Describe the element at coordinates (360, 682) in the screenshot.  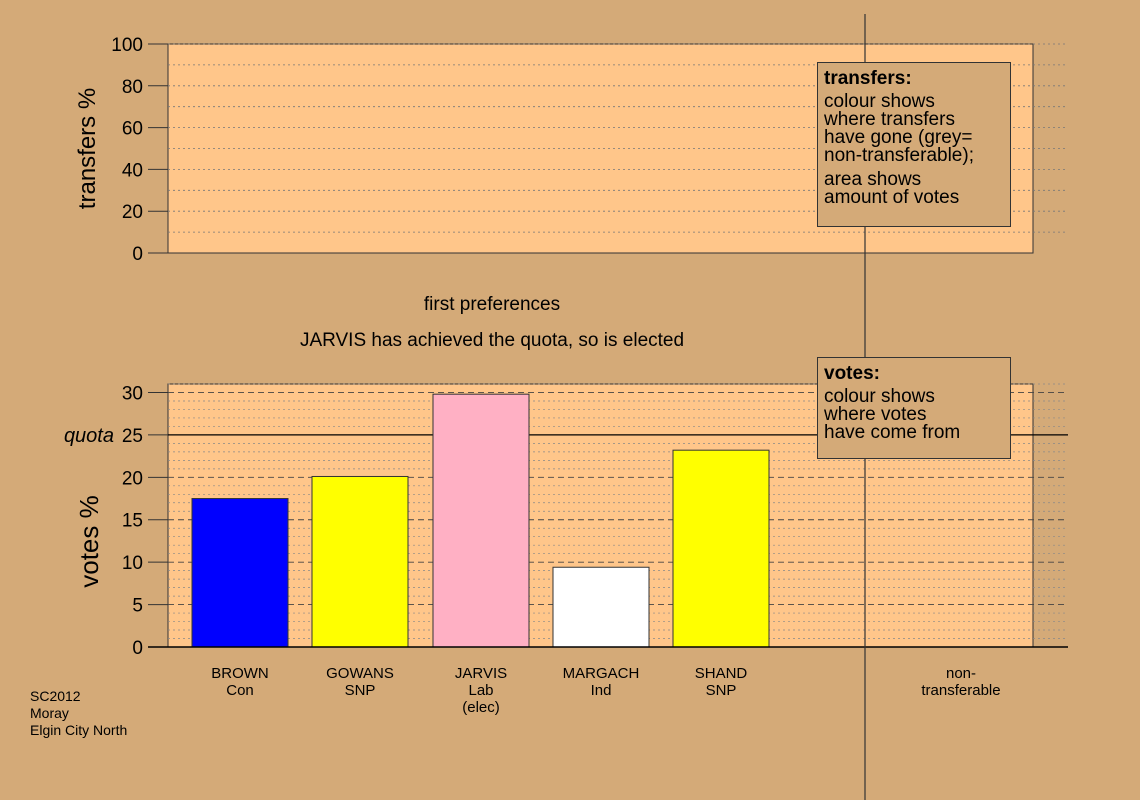
I see `category-label: GOWANS SNP` at that location.